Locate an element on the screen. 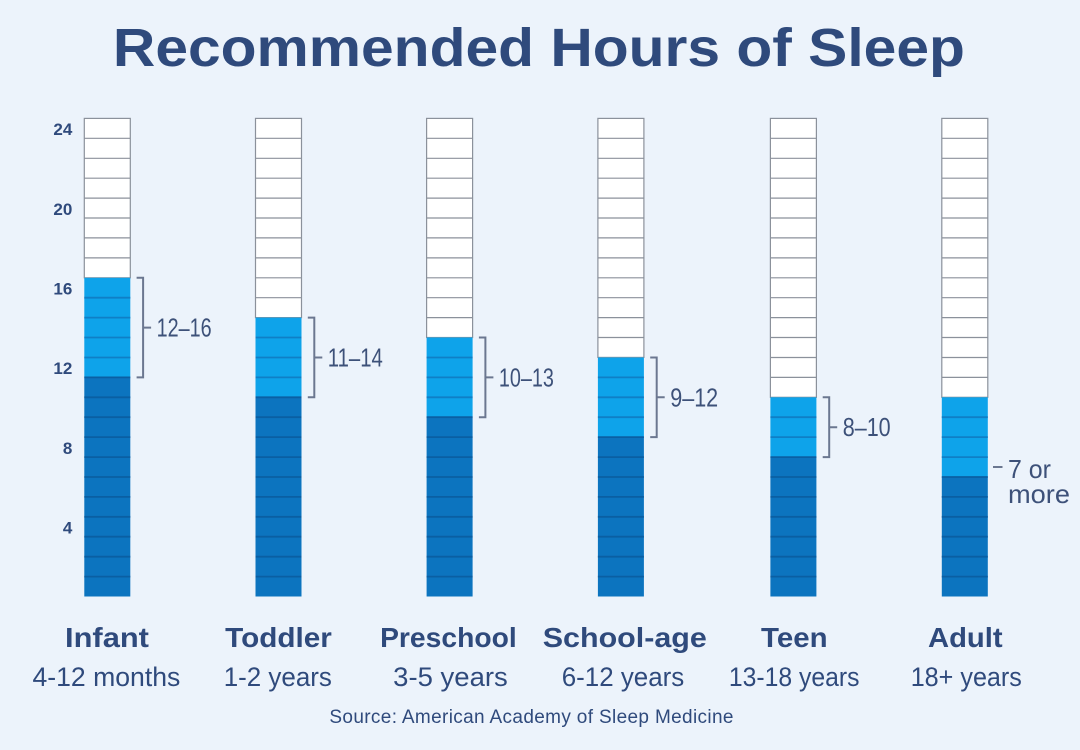  svg-text: 4-12 months is located at coordinates (107, 677).